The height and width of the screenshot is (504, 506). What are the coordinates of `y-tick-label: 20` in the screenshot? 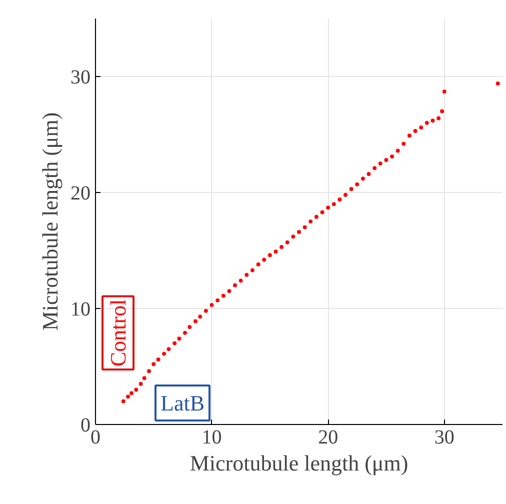 It's located at (80, 193).